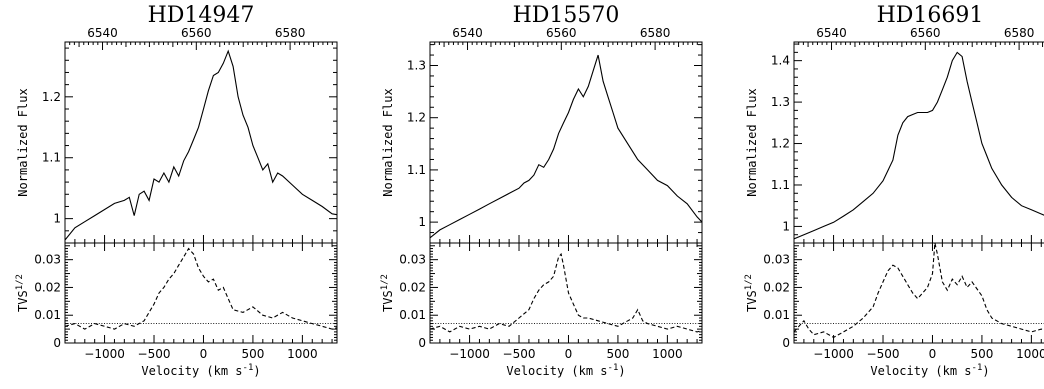 This screenshot has height=389, width=1044. I want to click on chart-title: HD16691, so click(930, 15).